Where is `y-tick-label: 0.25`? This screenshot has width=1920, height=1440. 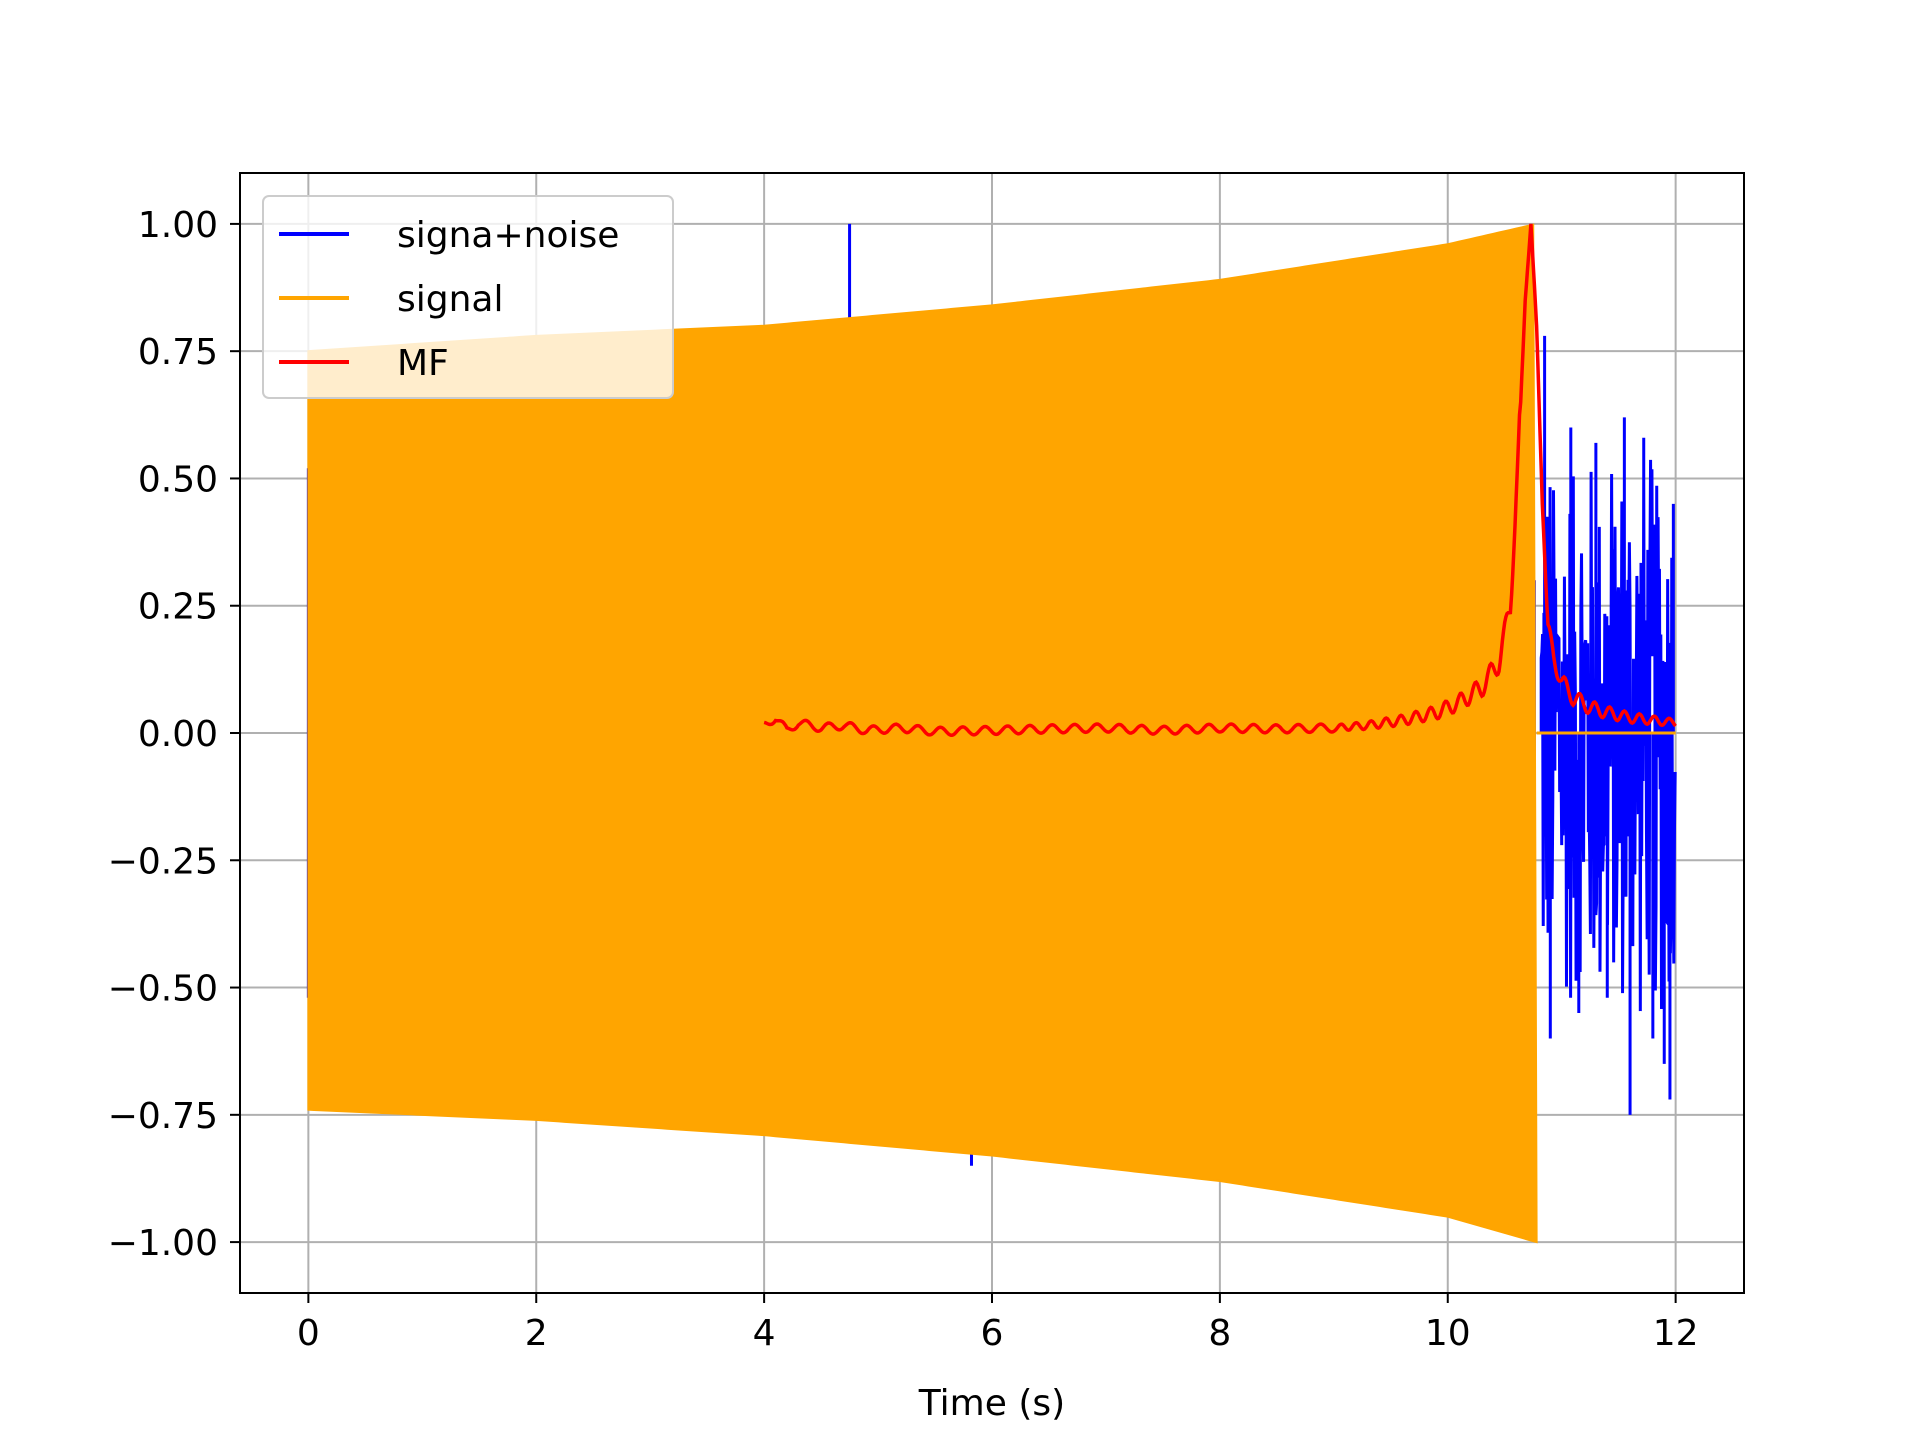
y-tick-label: 0.25 is located at coordinates (178, 607).